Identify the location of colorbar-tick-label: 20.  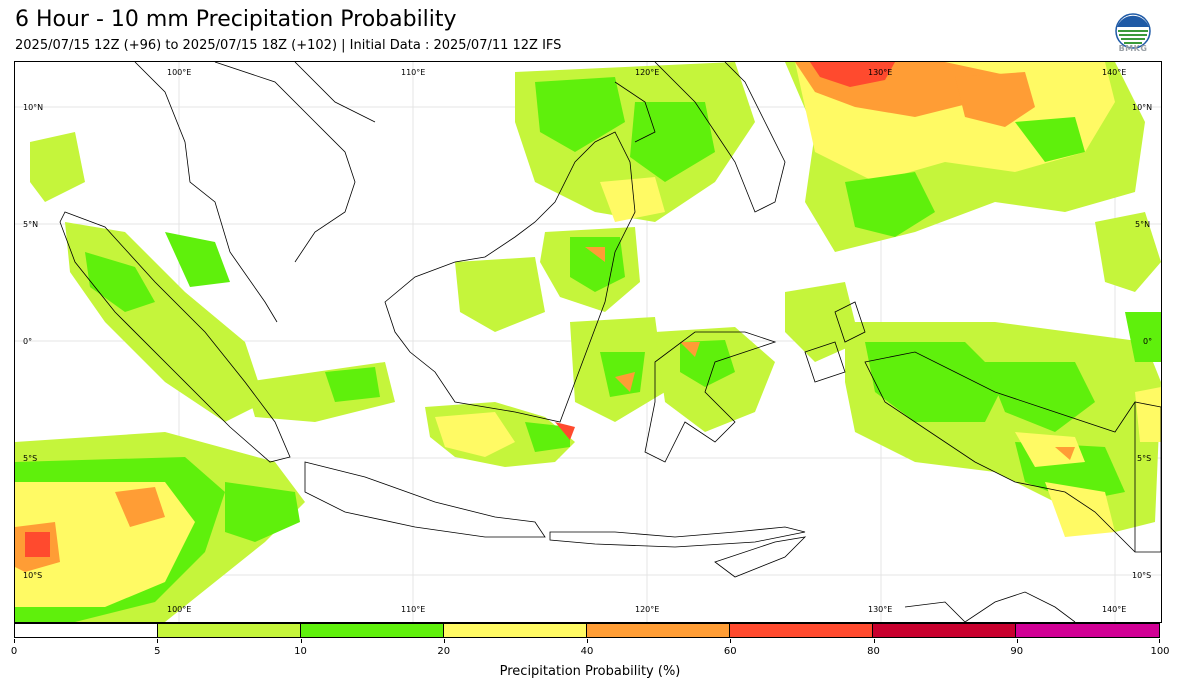
(444, 651).